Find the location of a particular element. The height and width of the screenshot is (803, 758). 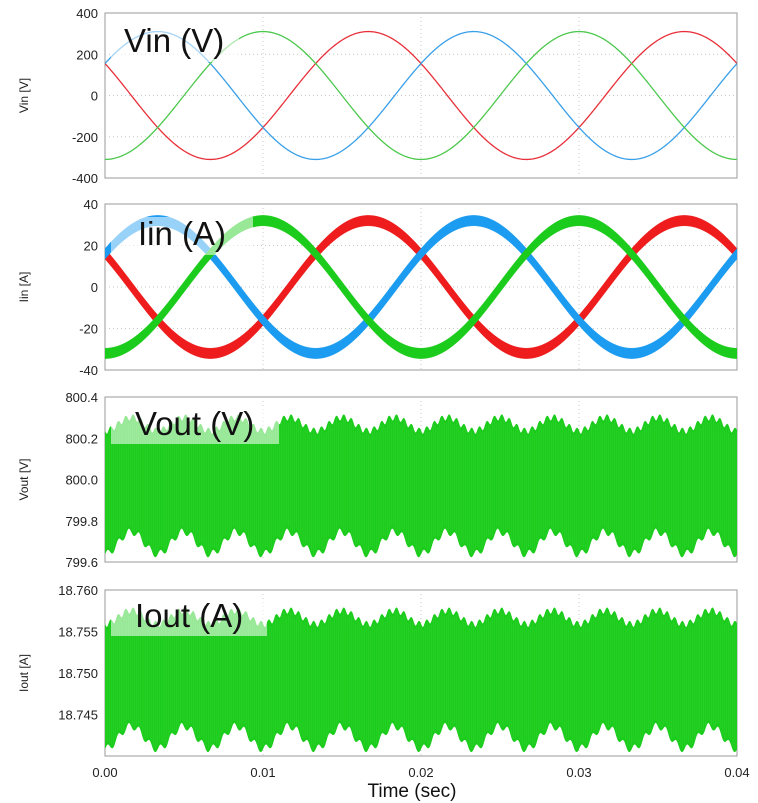

y-tick-label: 18.755 is located at coordinates (78, 632).